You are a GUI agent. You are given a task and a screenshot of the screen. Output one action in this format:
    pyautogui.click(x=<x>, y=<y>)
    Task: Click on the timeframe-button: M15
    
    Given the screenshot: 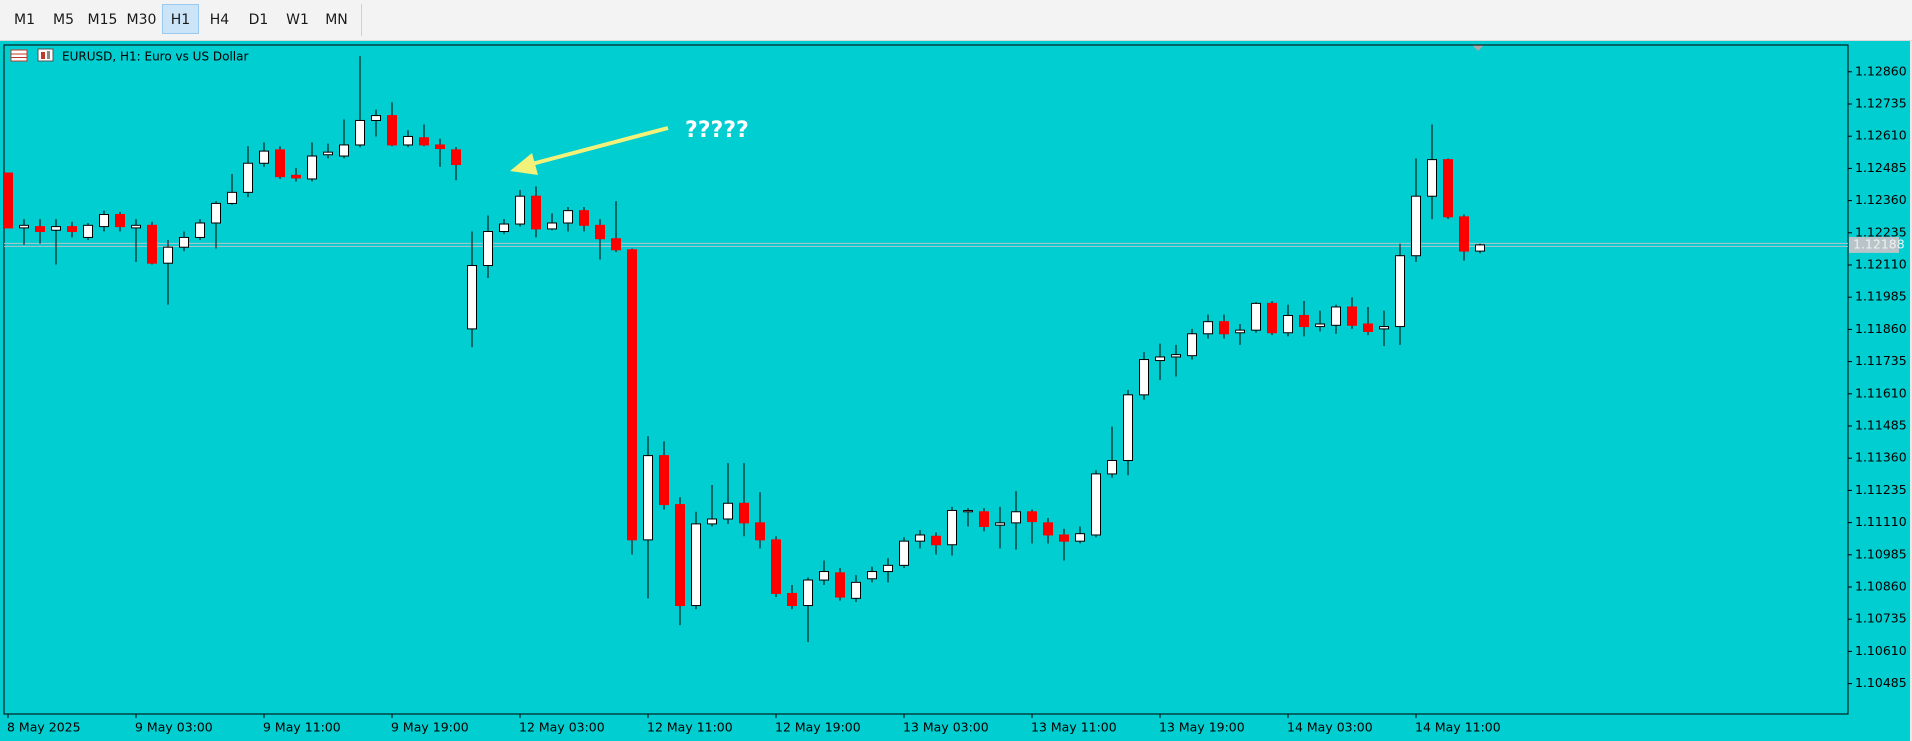 What is the action you would take?
    pyautogui.click(x=102, y=20)
    